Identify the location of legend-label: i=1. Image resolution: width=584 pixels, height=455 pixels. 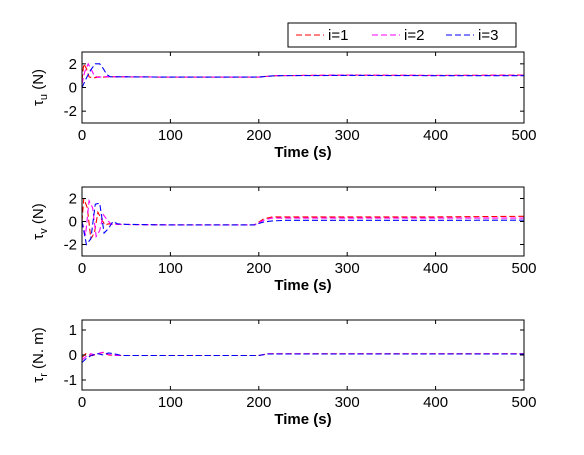
(338, 35).